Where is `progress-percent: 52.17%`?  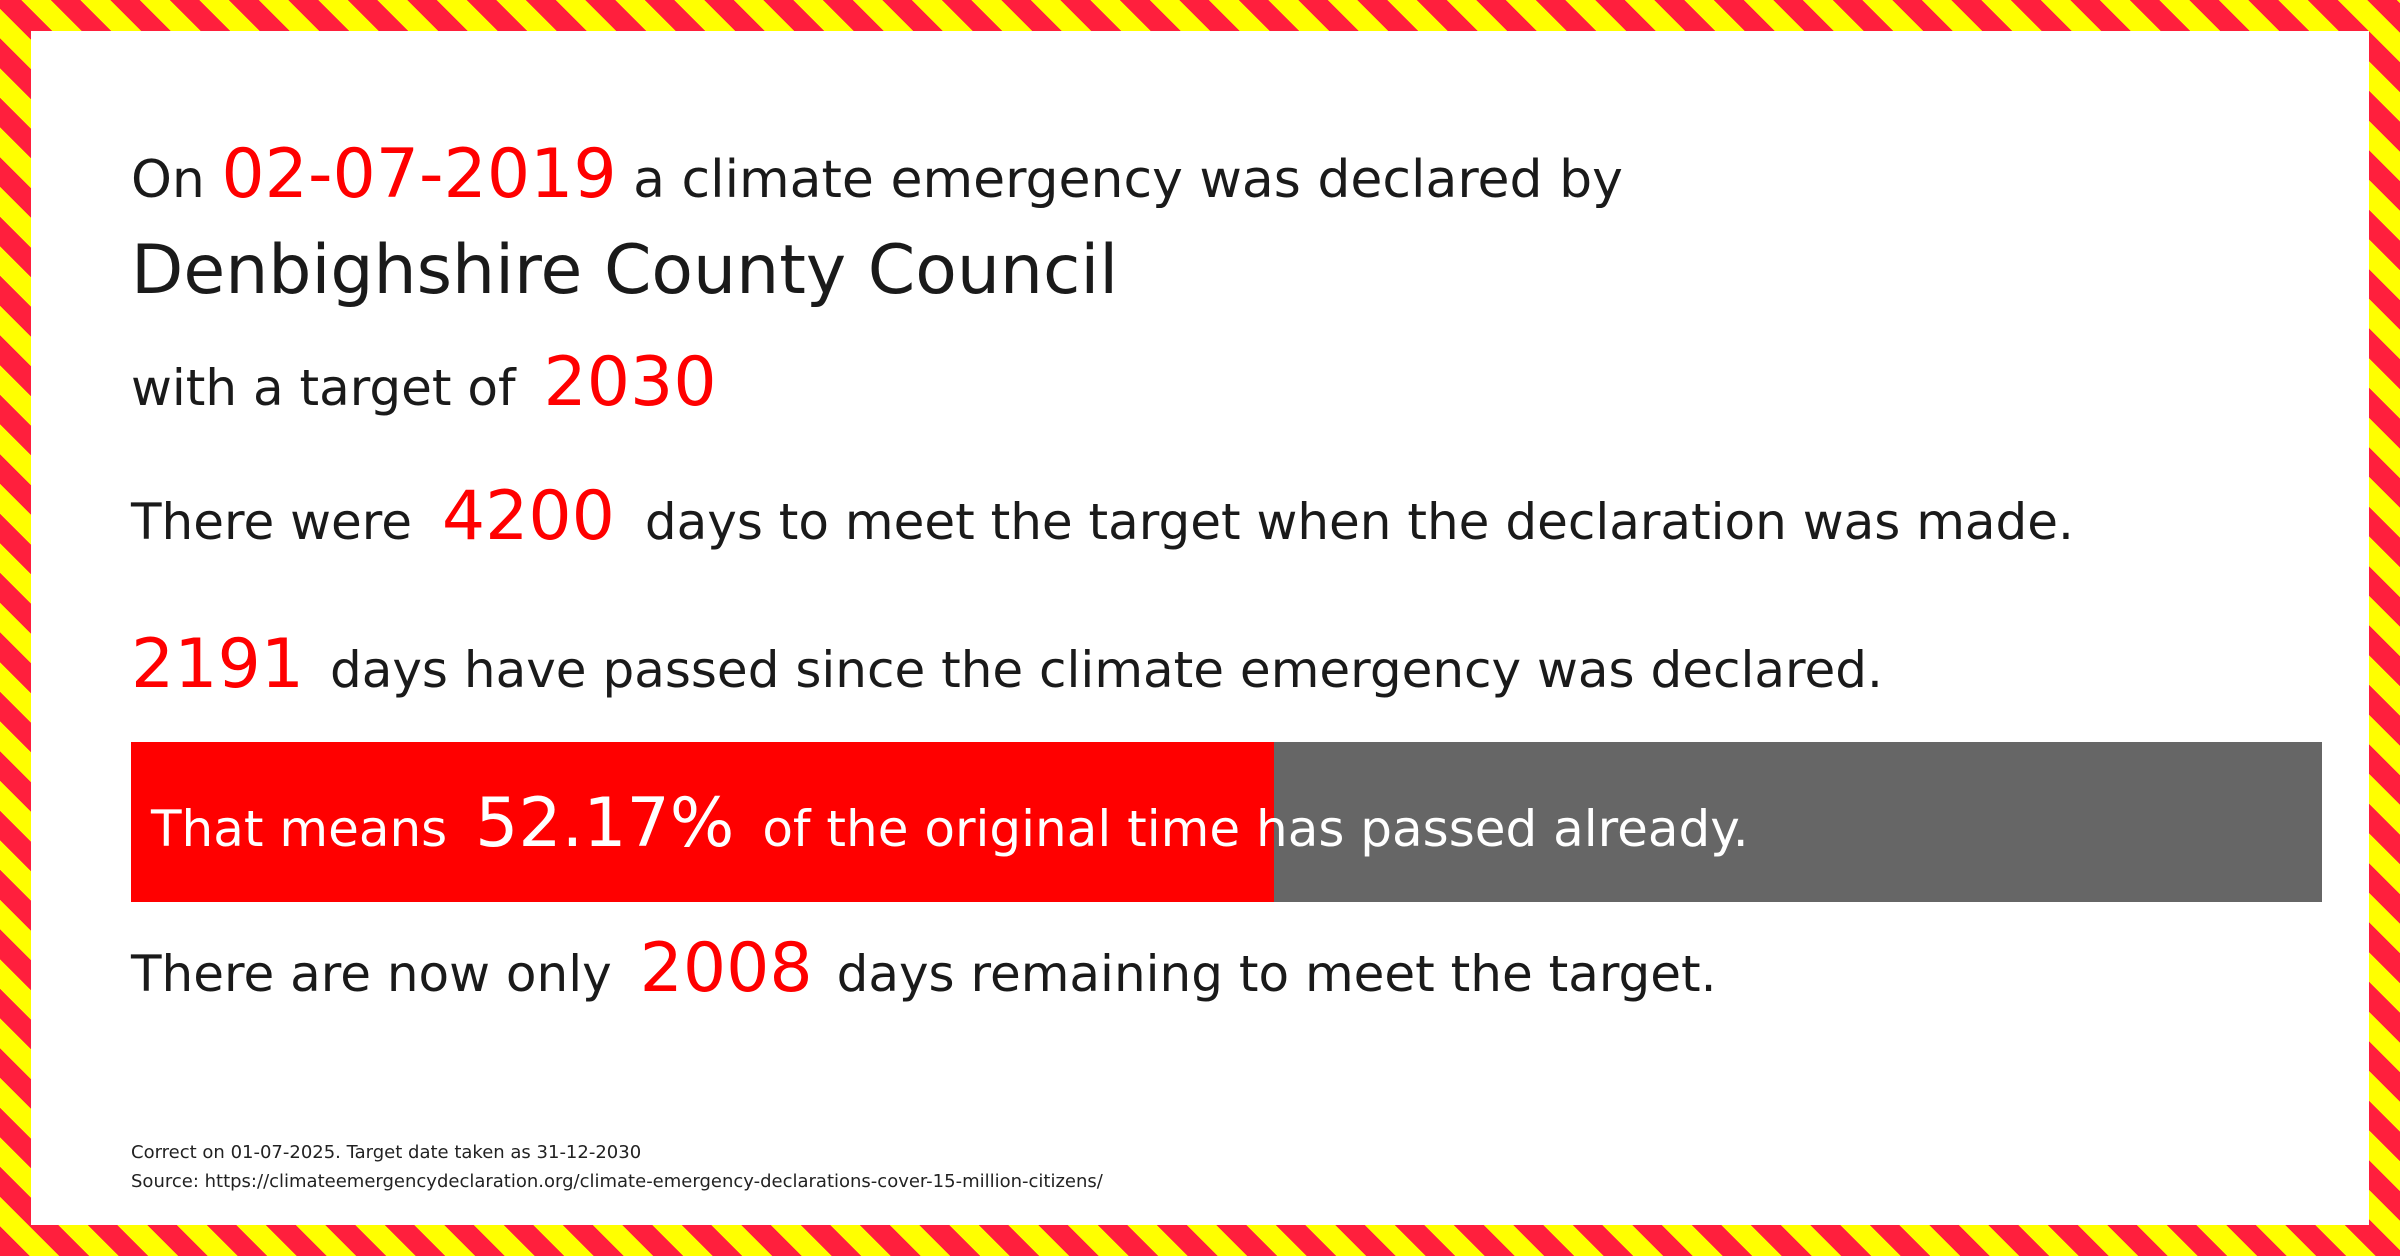
progress-percent: 52.17% is located at coordinates (605, 823).